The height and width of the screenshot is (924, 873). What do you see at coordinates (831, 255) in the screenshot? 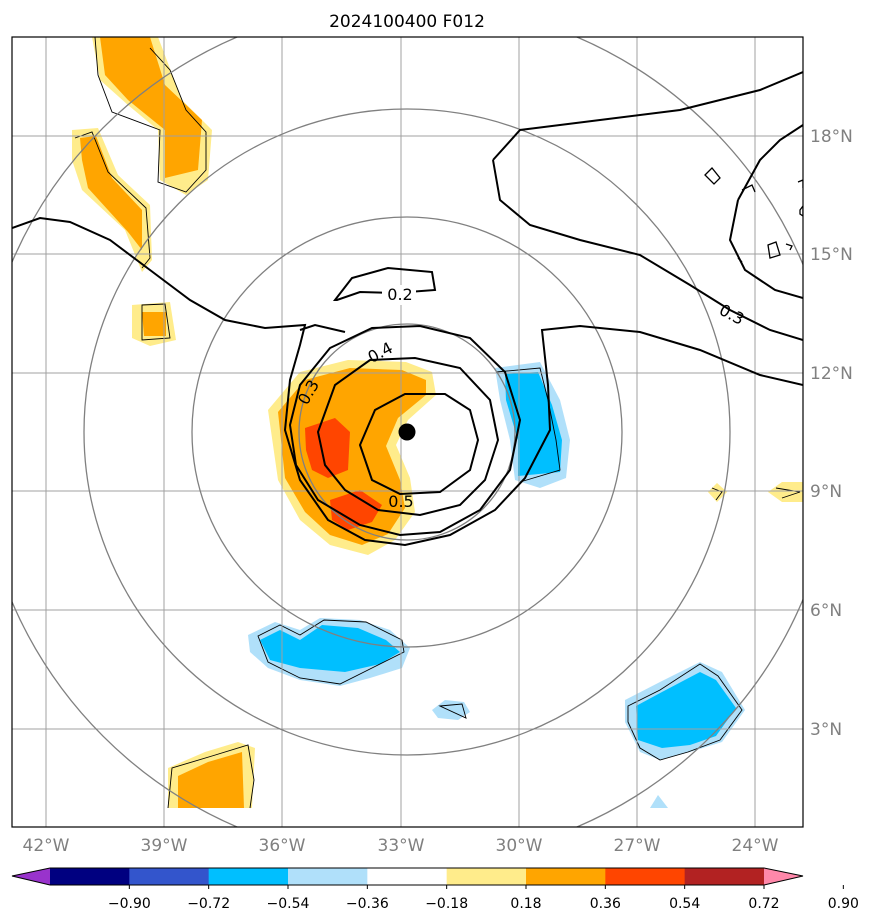
I see `lat-tick: 15°N` at bounding box center [831, 255].